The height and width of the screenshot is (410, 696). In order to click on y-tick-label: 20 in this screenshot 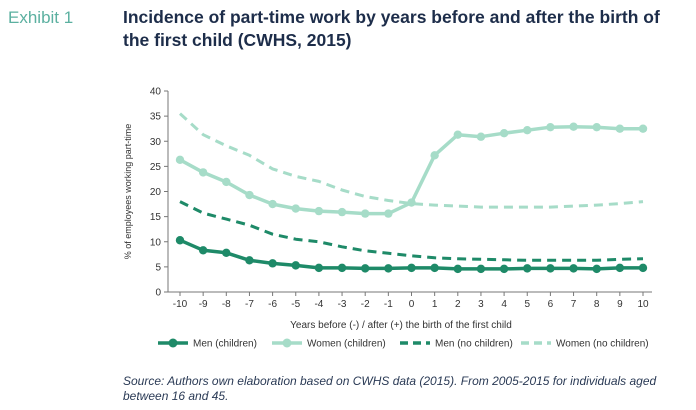, I will do `click(156, 192)`.